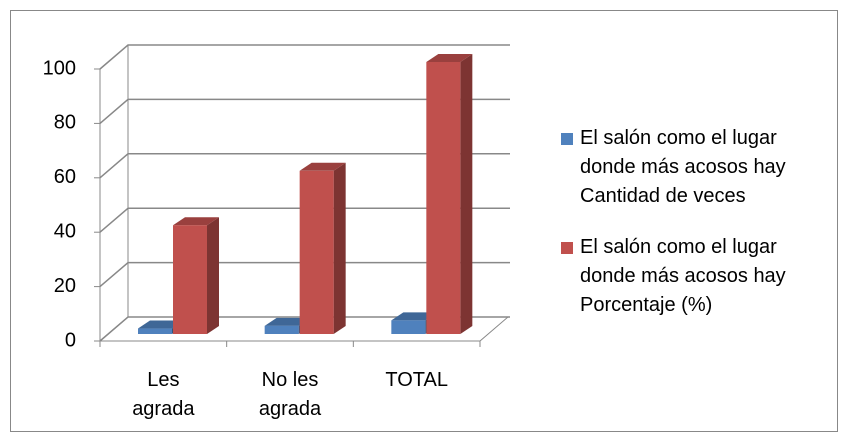 The height and width of the screenshot is (438, 843). Describe the element at coordinates (65, 177) in the screenshot. I see `y-tick-label: 60` at that location.